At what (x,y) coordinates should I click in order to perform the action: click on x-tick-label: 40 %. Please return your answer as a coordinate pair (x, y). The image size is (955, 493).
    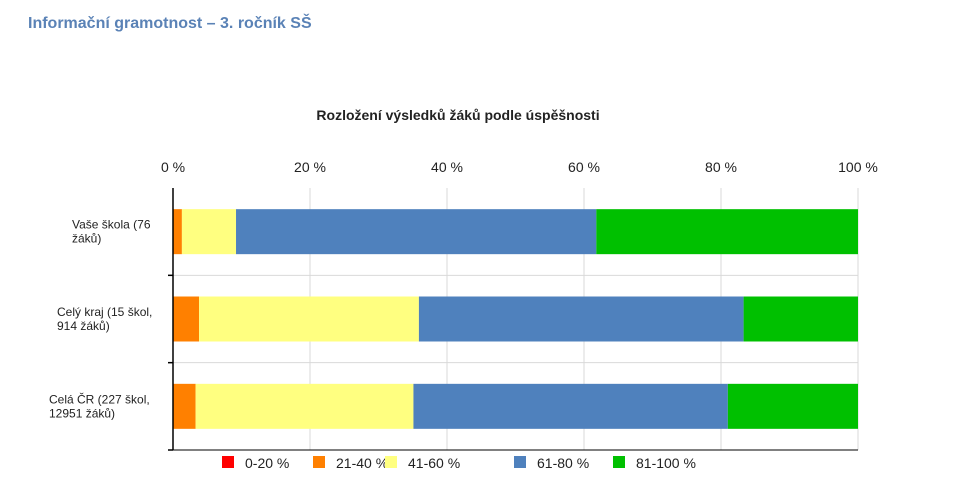
    Looking at the image, I should click on (447, 167).